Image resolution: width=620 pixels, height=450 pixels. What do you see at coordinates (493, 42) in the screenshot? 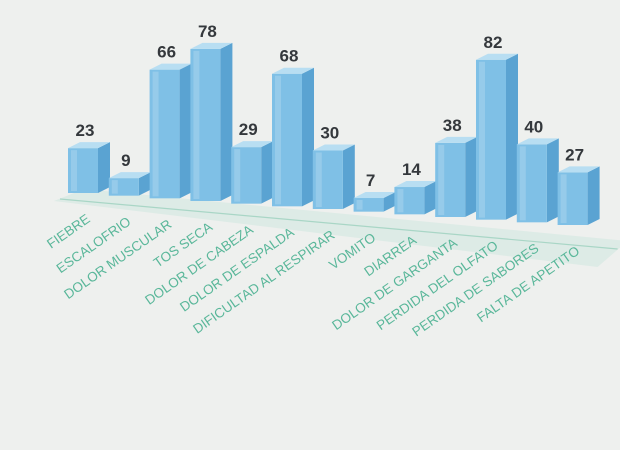
I see `data-label: 82` at bounding box center [493, 42].